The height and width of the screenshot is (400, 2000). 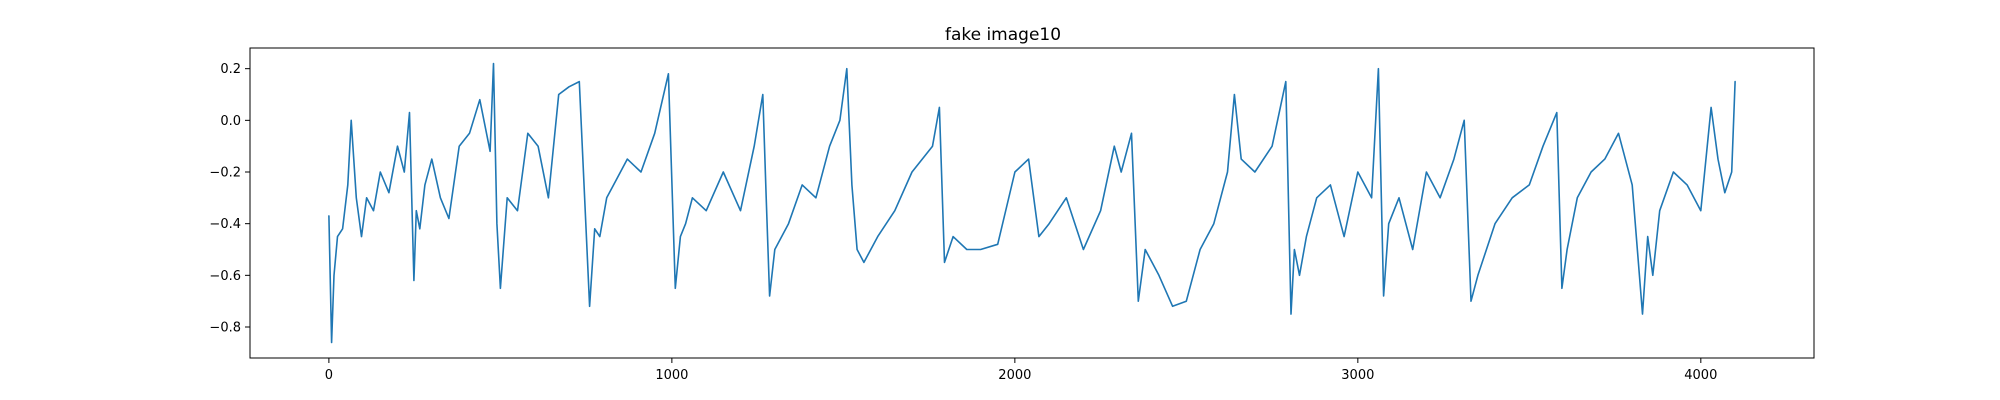 I want to click on x-tick-label: 2000, so click(x=1014, y=375).